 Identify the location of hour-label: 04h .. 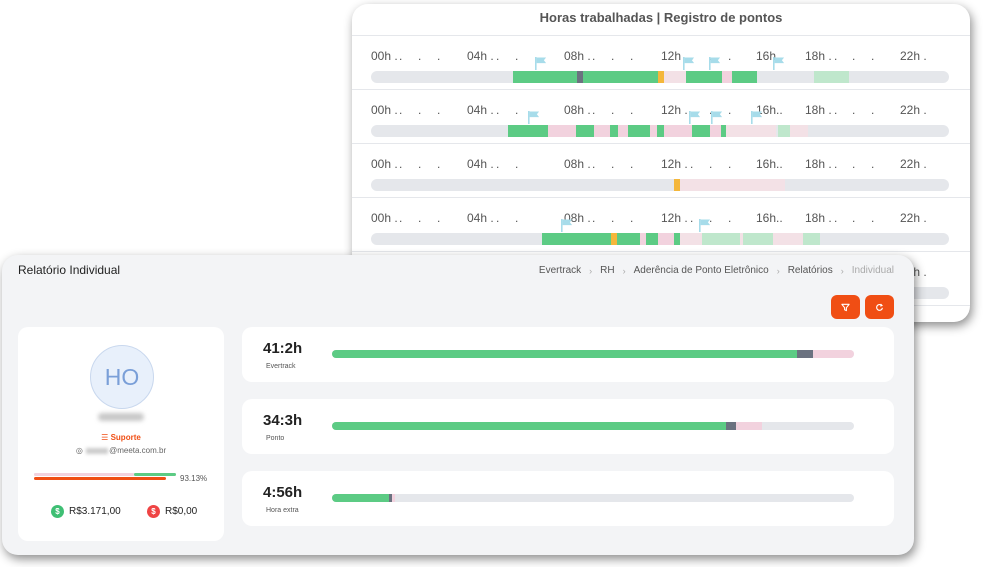
(480, 56).